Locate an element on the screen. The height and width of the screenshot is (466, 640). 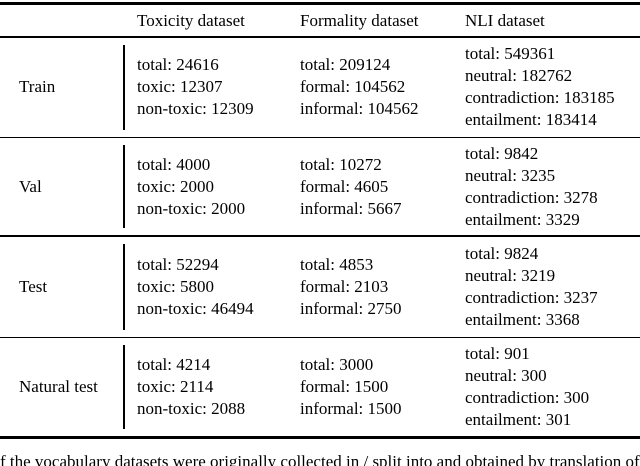
table-rule-top is located at coordinates (320, 3).